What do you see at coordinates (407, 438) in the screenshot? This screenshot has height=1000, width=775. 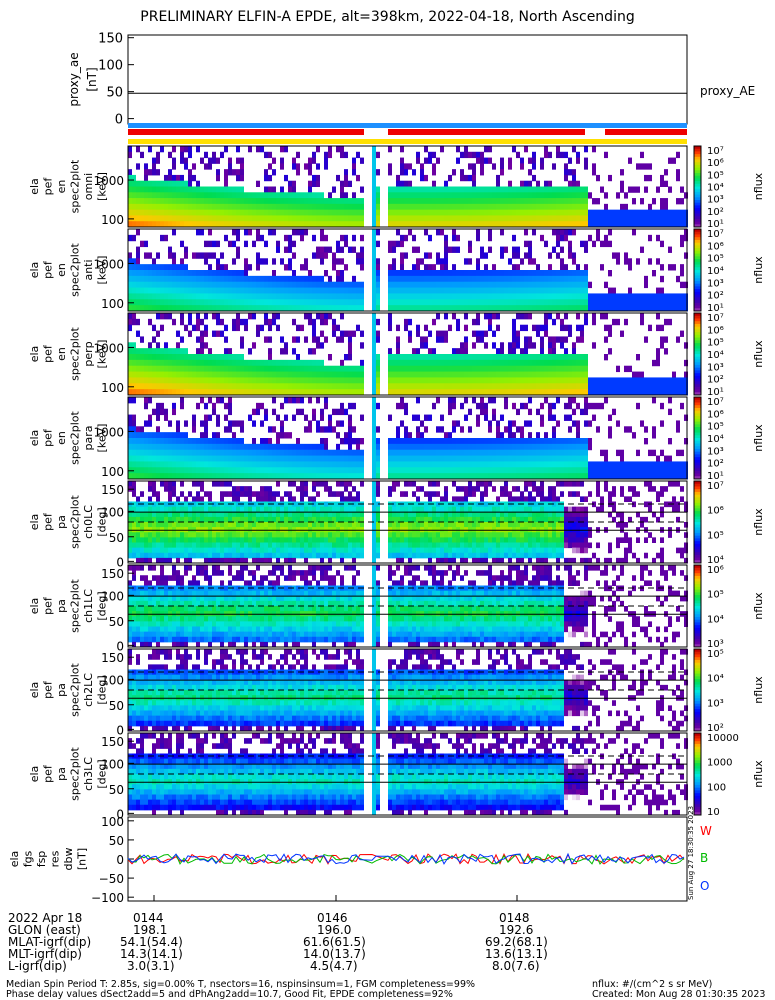 I see `panel-frame` at bounding box center [407, 438].